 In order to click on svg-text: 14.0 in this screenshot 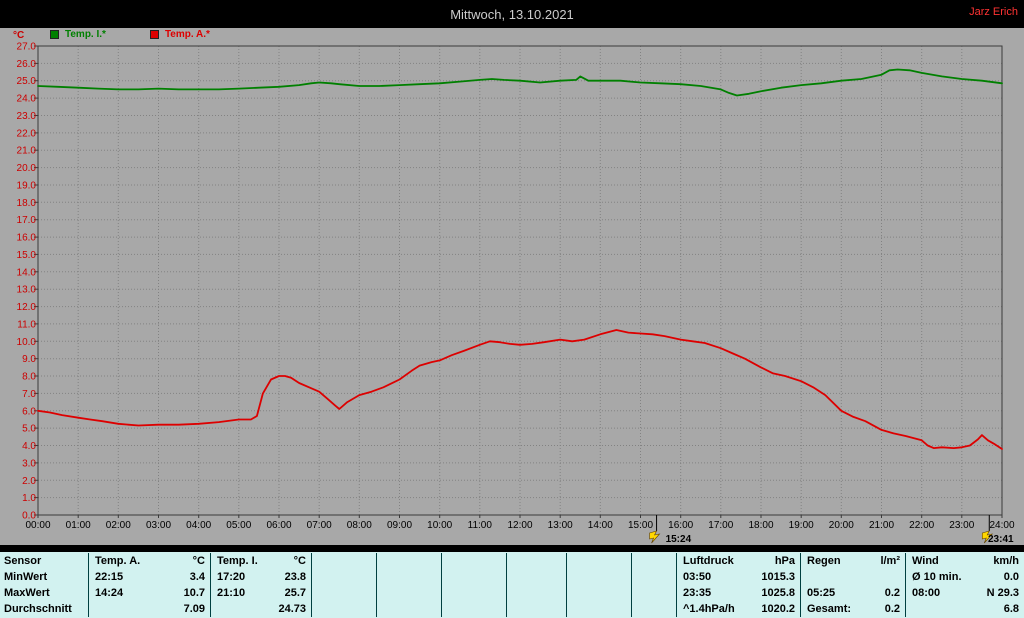, I will do `click(27, 272)`.